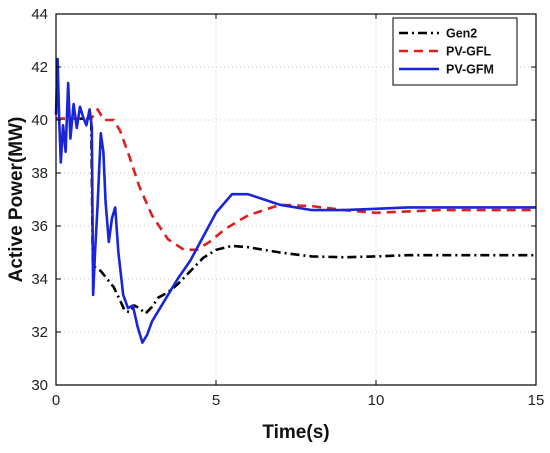 Image resolution: width=550 pixels, height=453 pixels. I want to click on y-tick-labels: 30 32 34 36 38 40 42 44, so click(39, 200).